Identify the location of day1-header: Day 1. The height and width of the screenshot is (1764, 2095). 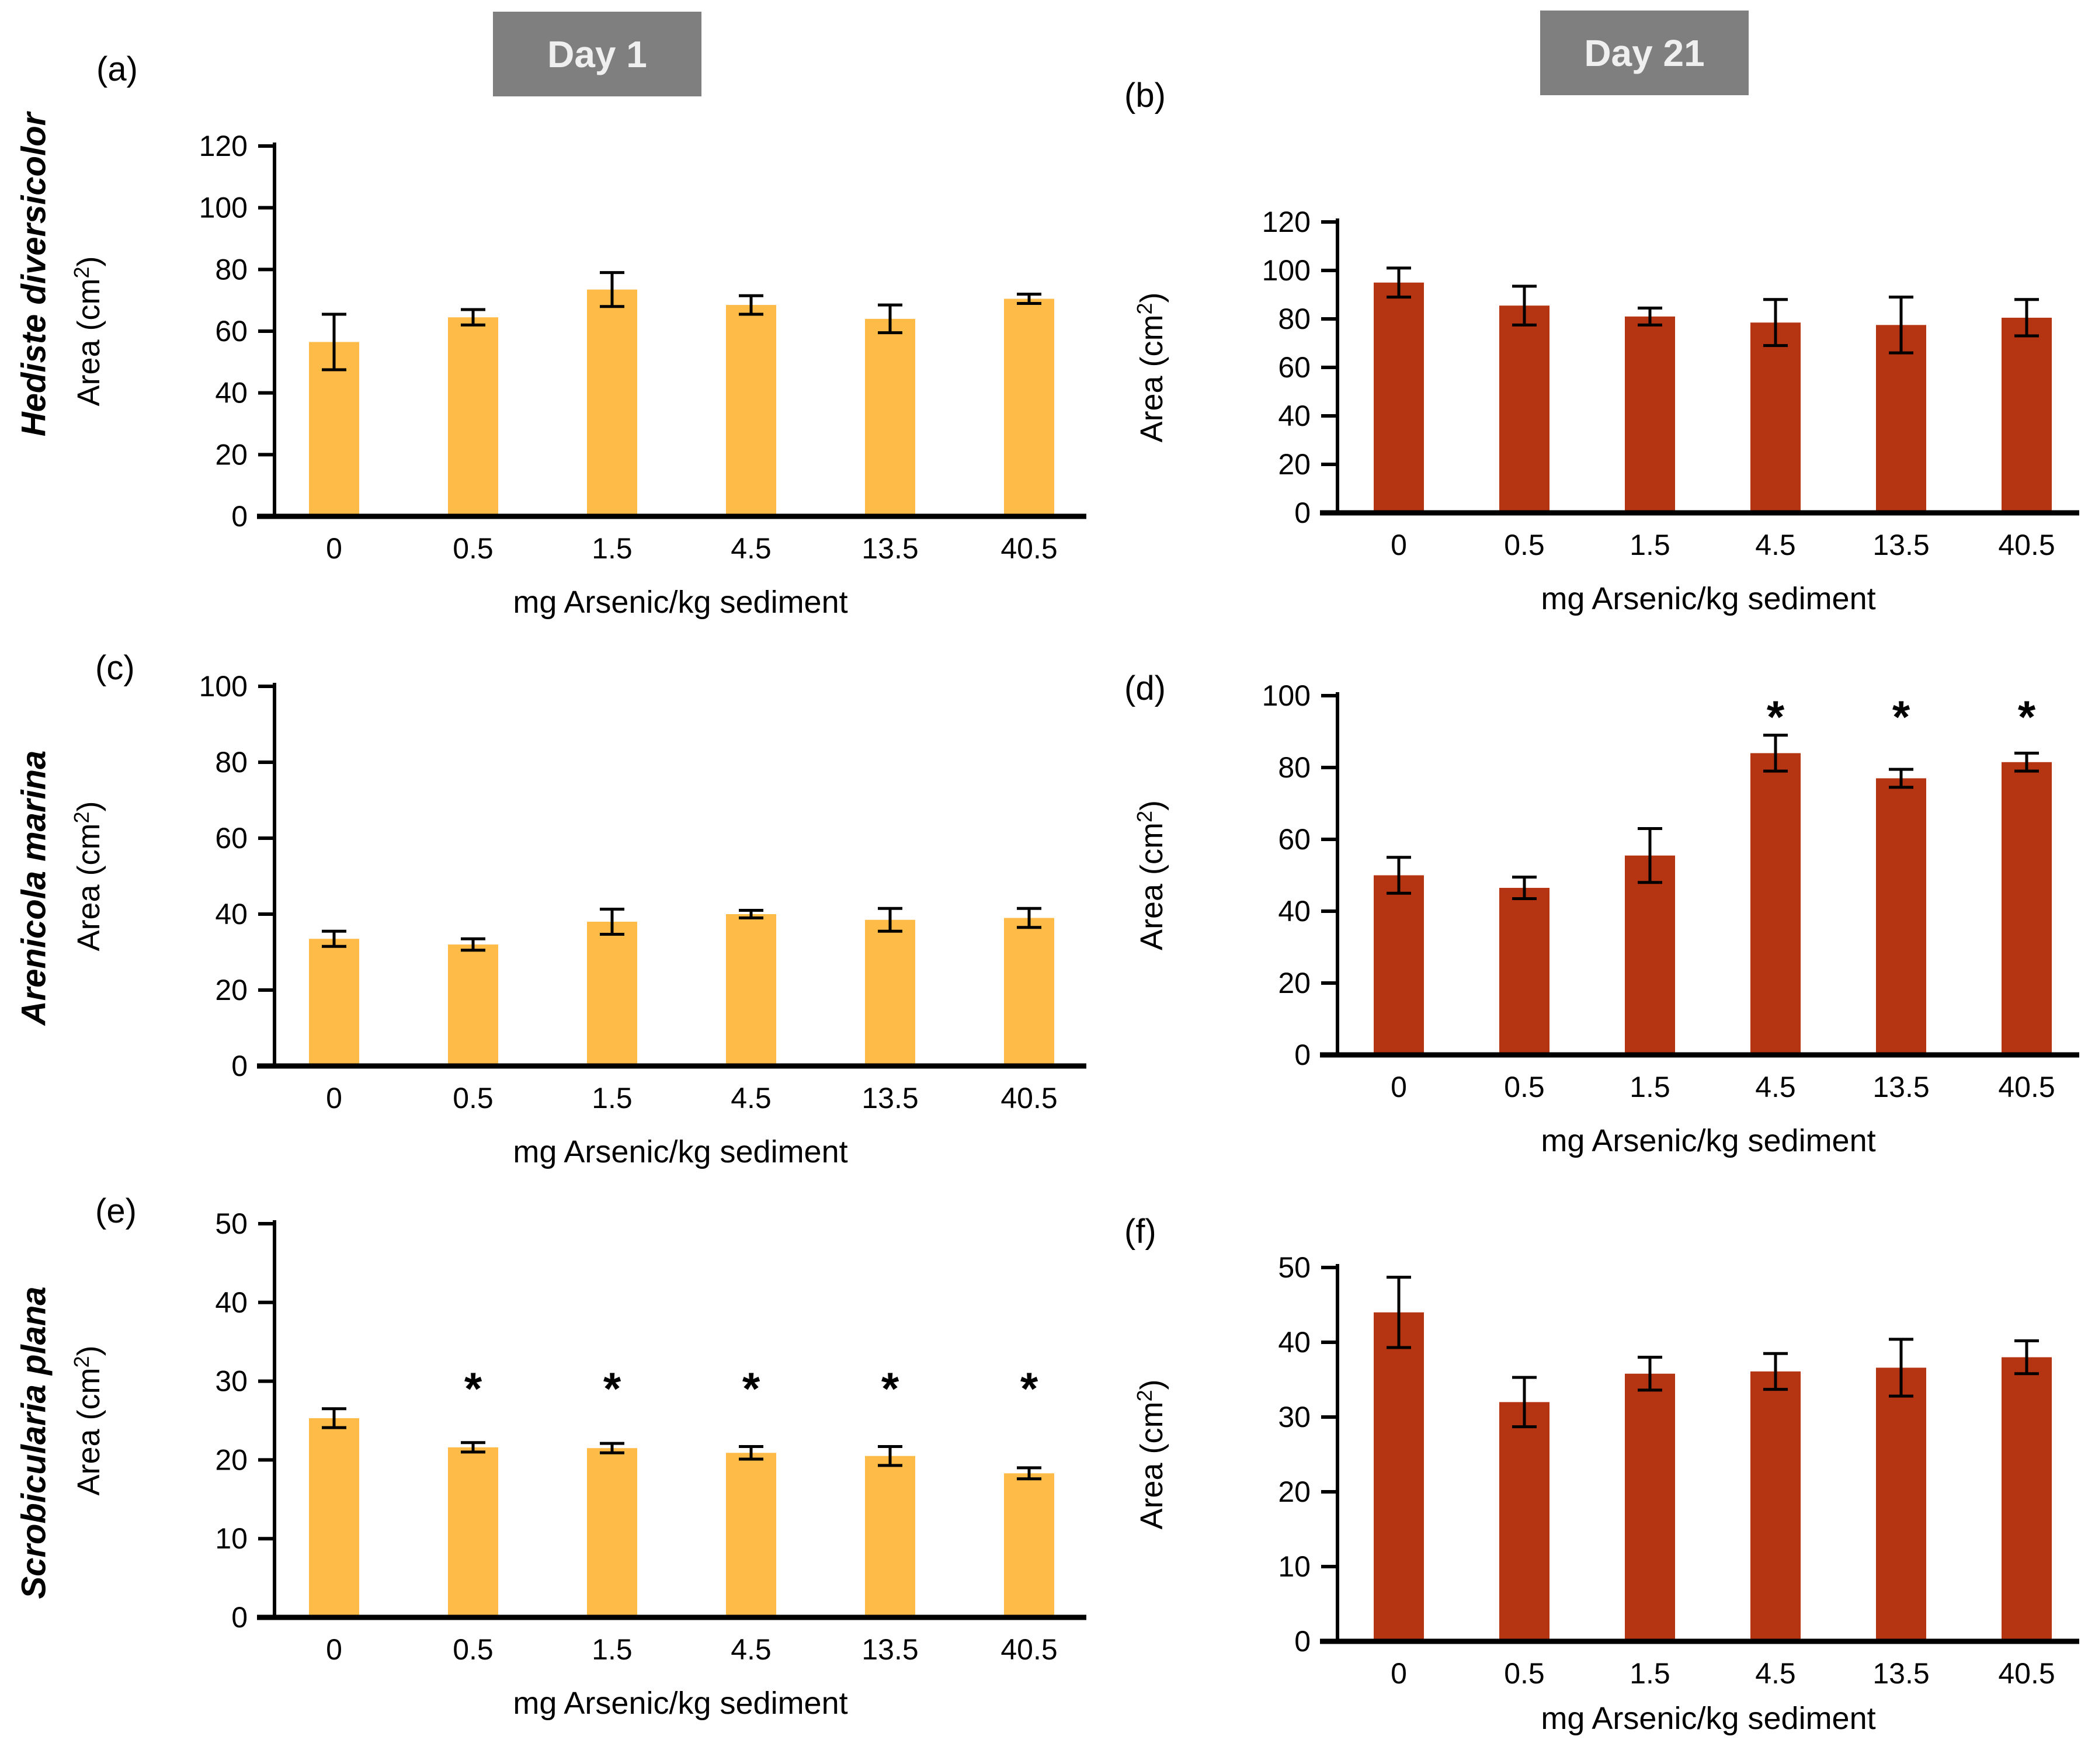
(597, 54).